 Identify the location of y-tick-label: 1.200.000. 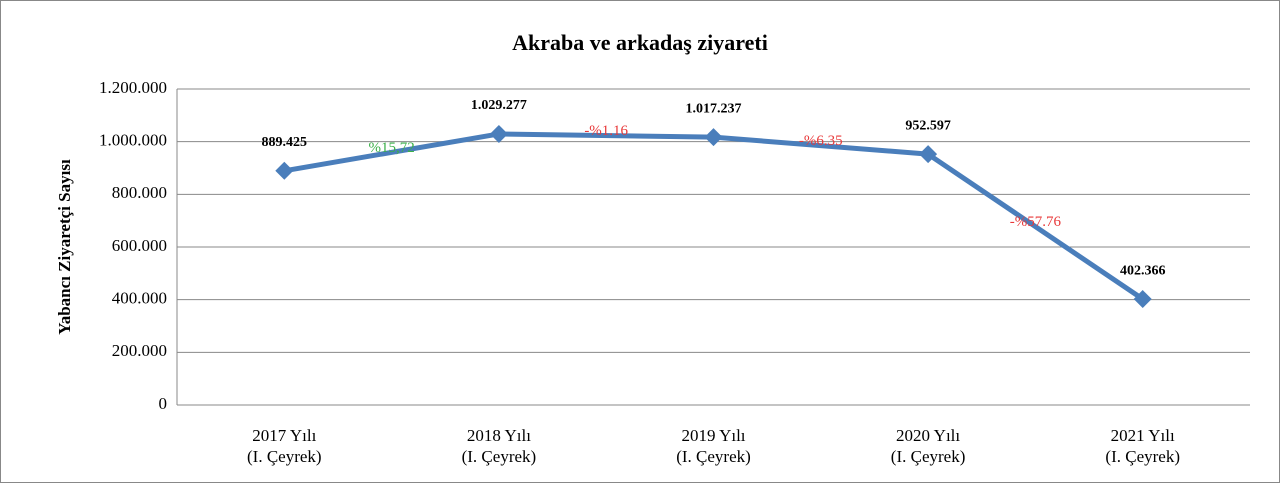
(133, 87).